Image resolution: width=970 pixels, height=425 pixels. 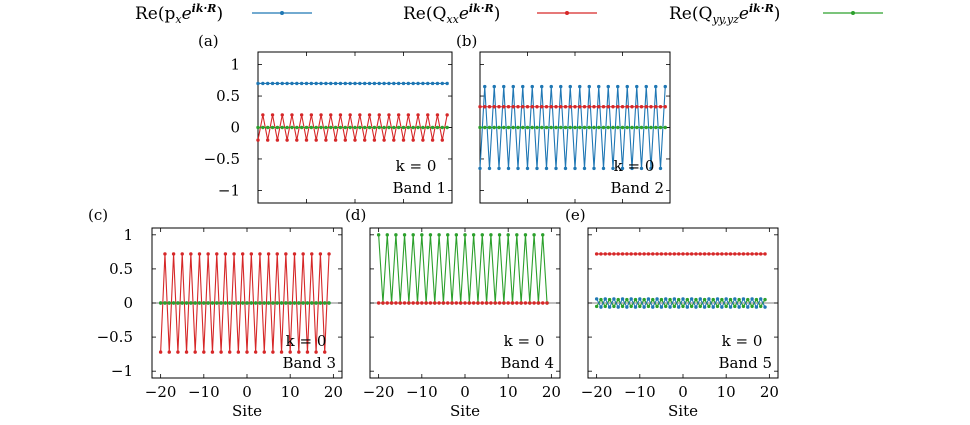 What do you see at coordinates (690, 14) in the screenshot?
I see `legend-label-part: Re(Q` at bounding box center [690, 14].